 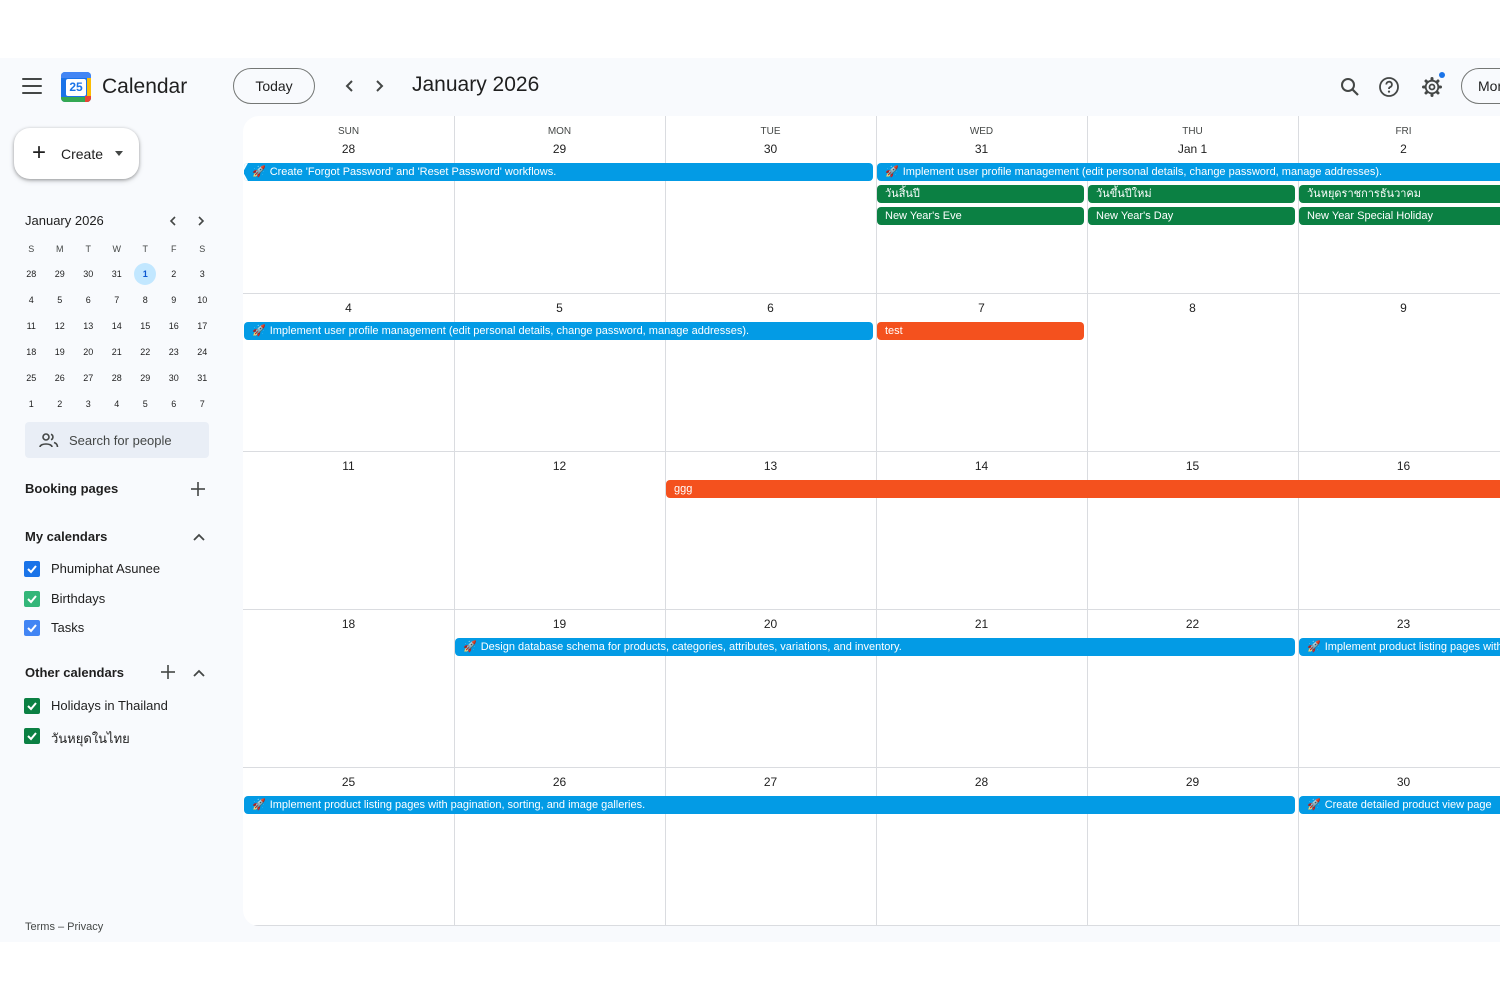 What do you see at coordinates (88, 378) in the screenshot?
I see `mini-day-cell: 27` at bounding box center [88, 378].